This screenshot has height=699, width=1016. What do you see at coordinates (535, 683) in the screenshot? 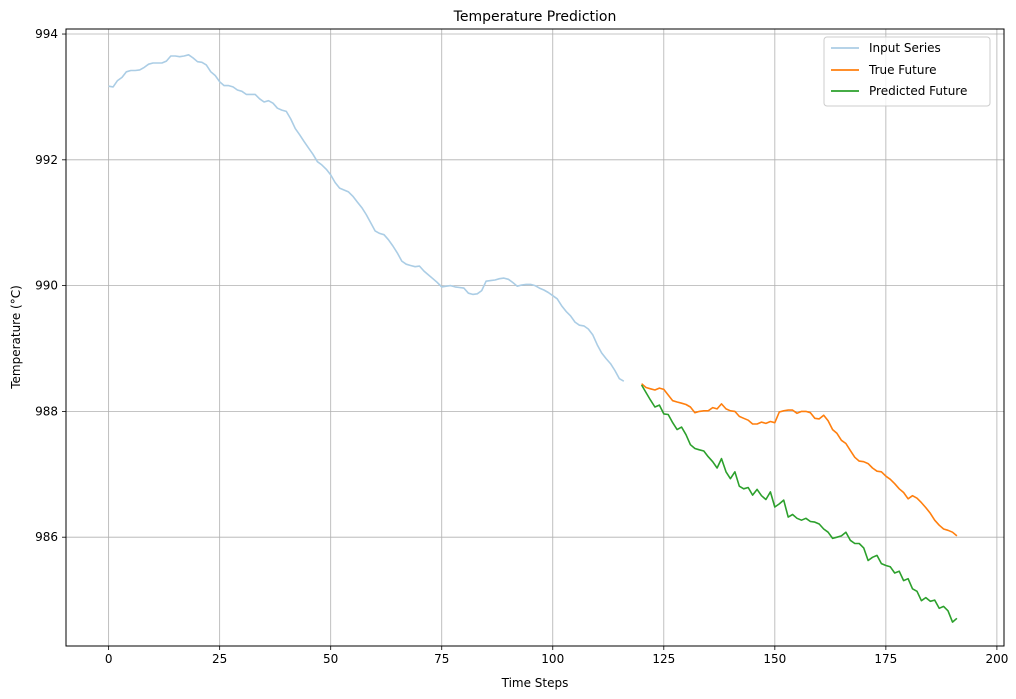
I see `x-axis-label: Time Steps` at bounding box center [535, 683].